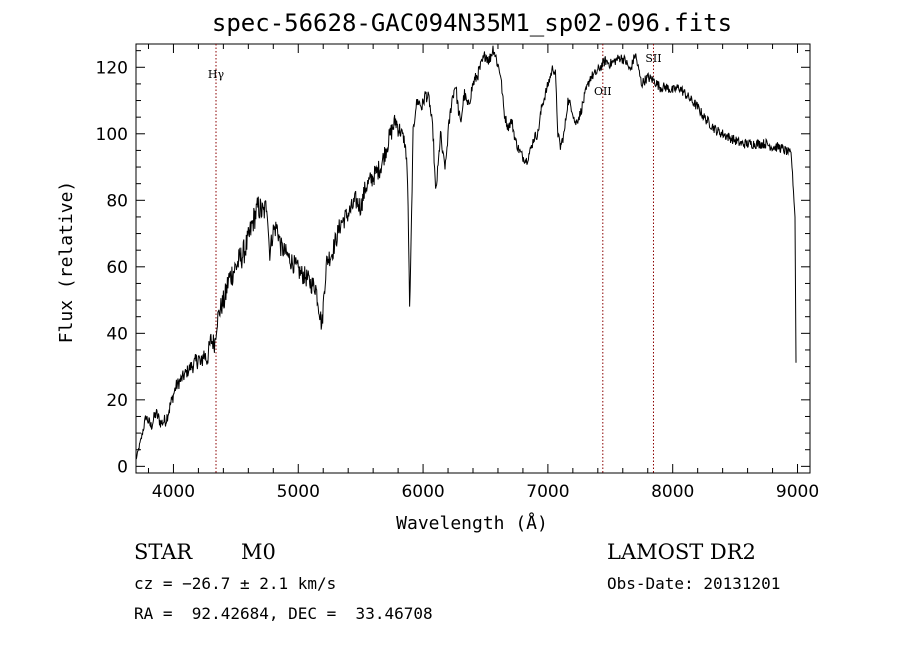  I want to click on x-tick-label: 7000, so click(547, 492).